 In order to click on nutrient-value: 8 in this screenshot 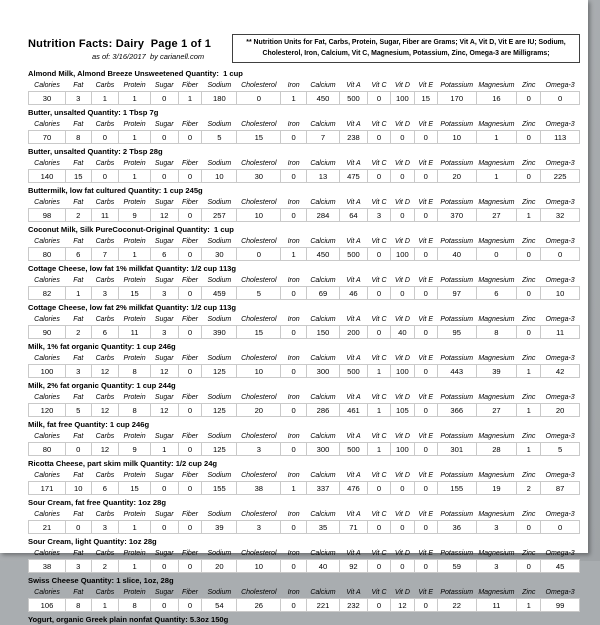, I will do `click(78, 605)`.